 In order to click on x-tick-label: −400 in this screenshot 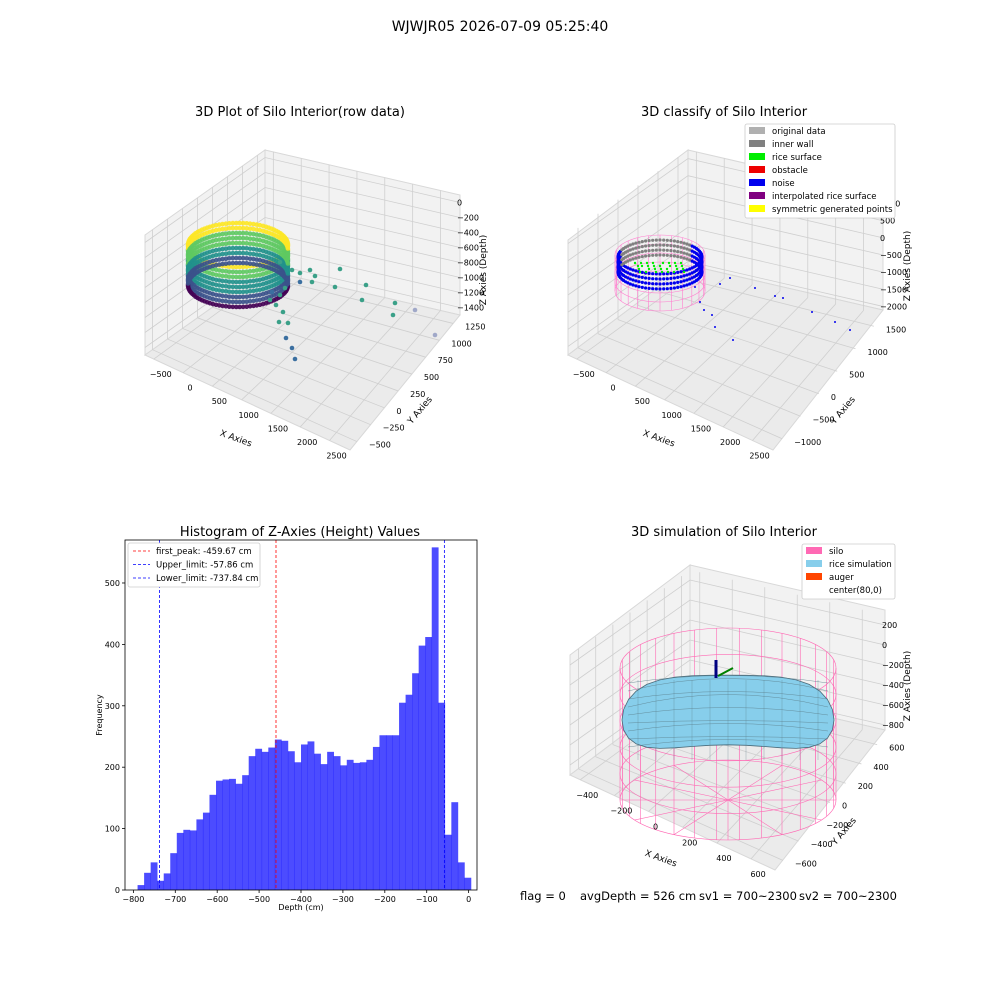, I will do `click(301, 899)`.